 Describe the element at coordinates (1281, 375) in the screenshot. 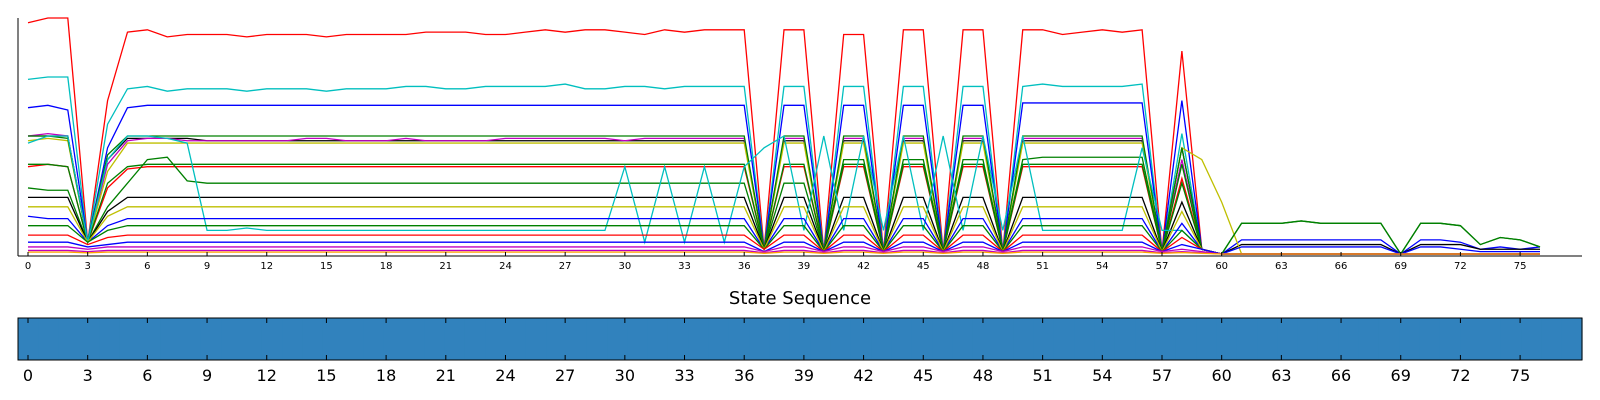

I see `state-tick-label: 63` at that location.